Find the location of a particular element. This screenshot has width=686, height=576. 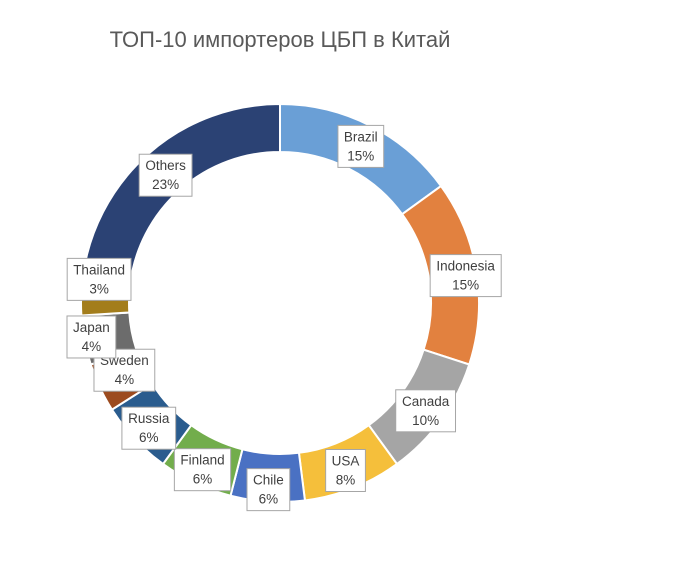

label-box-usa is located at coordinates (345, 471).